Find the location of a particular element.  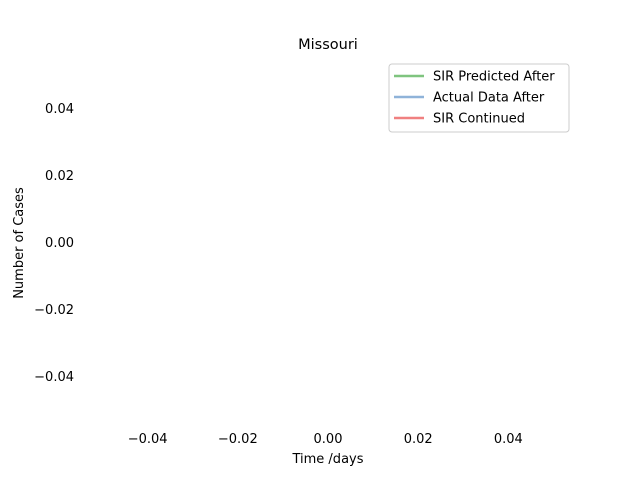

y-axis-label: Number of Cases is located at coordinates (19, 243).